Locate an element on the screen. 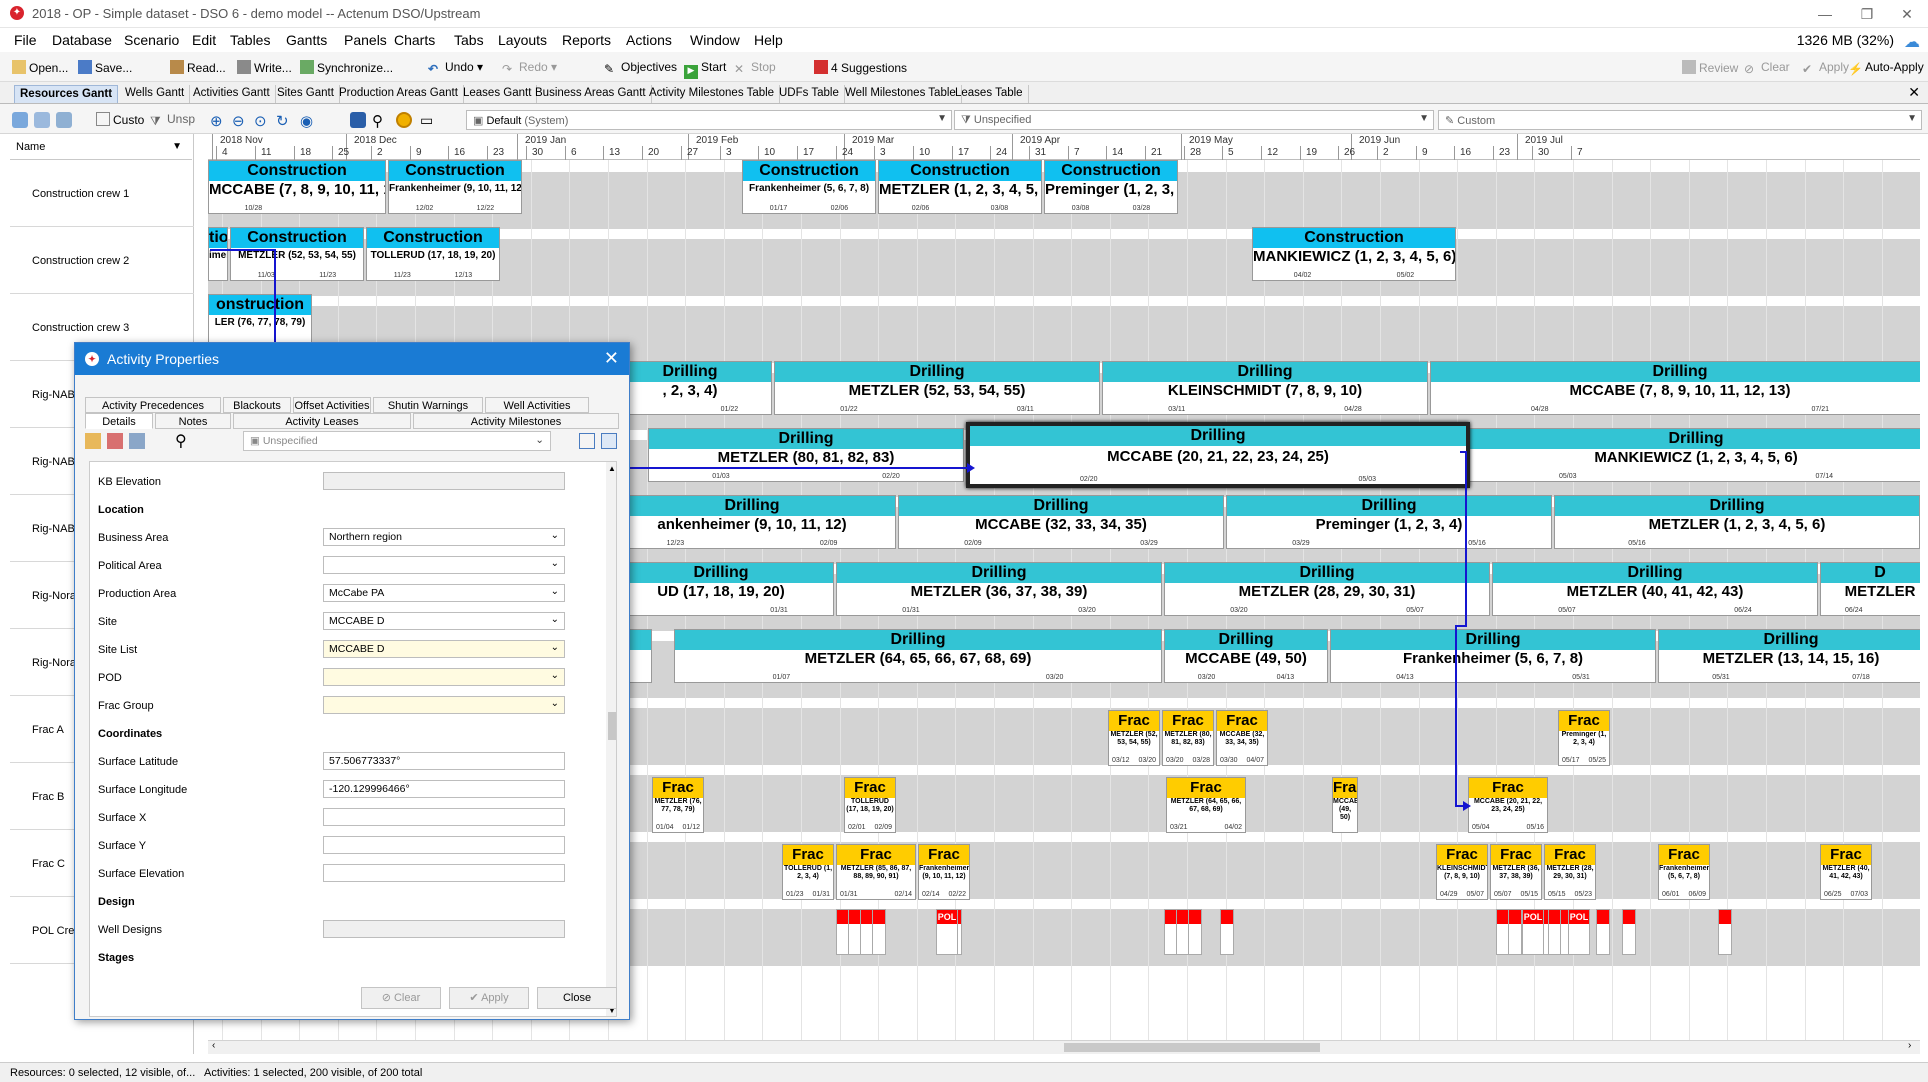  dialog-tab-activity-precedences: Activity Precedences is located at coordinates (153, 405).